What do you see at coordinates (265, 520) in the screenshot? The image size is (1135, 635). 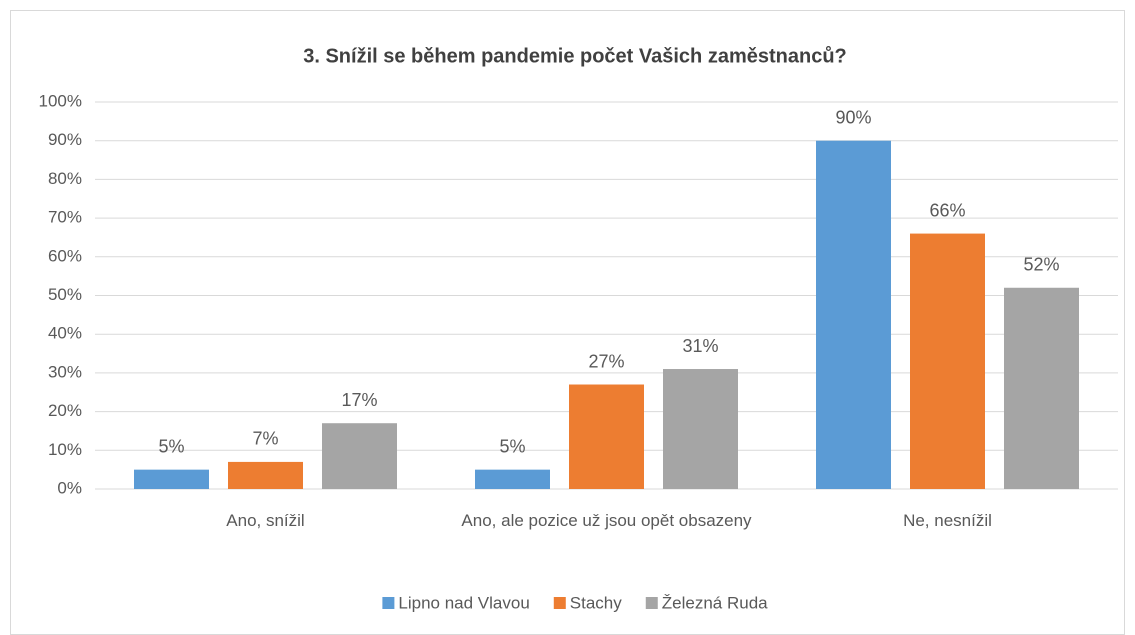 I see `x-tick-label: Ano, snížil` at bounding box center [265, 520].